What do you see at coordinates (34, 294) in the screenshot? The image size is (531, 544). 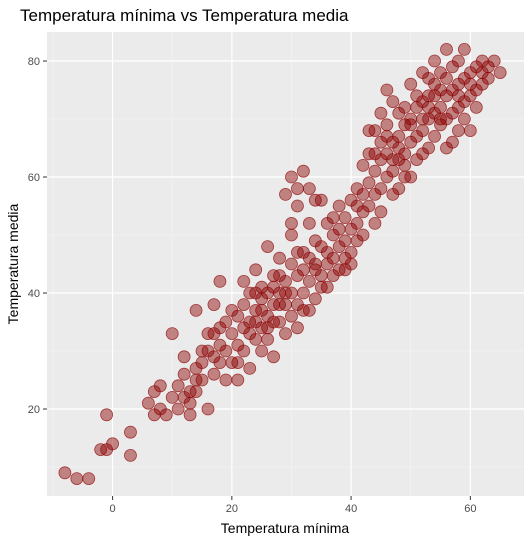 I see `y-tick-label: 40` at bounding box center [34, 294].